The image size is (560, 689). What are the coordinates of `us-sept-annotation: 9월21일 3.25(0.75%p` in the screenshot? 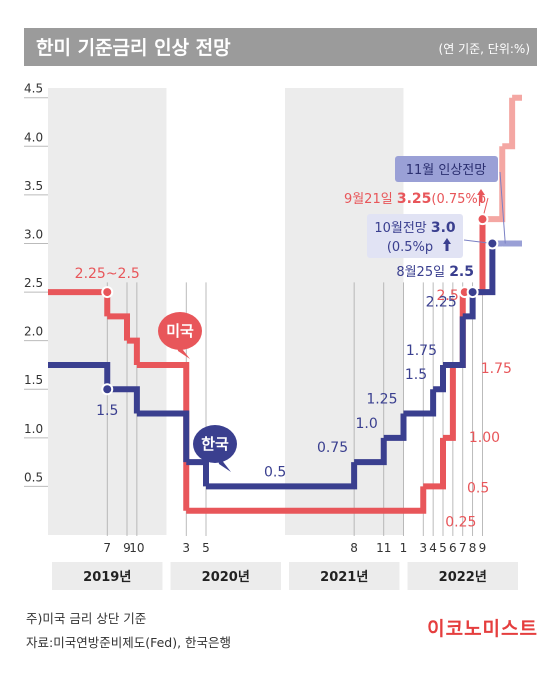 It's located at (415, 199).